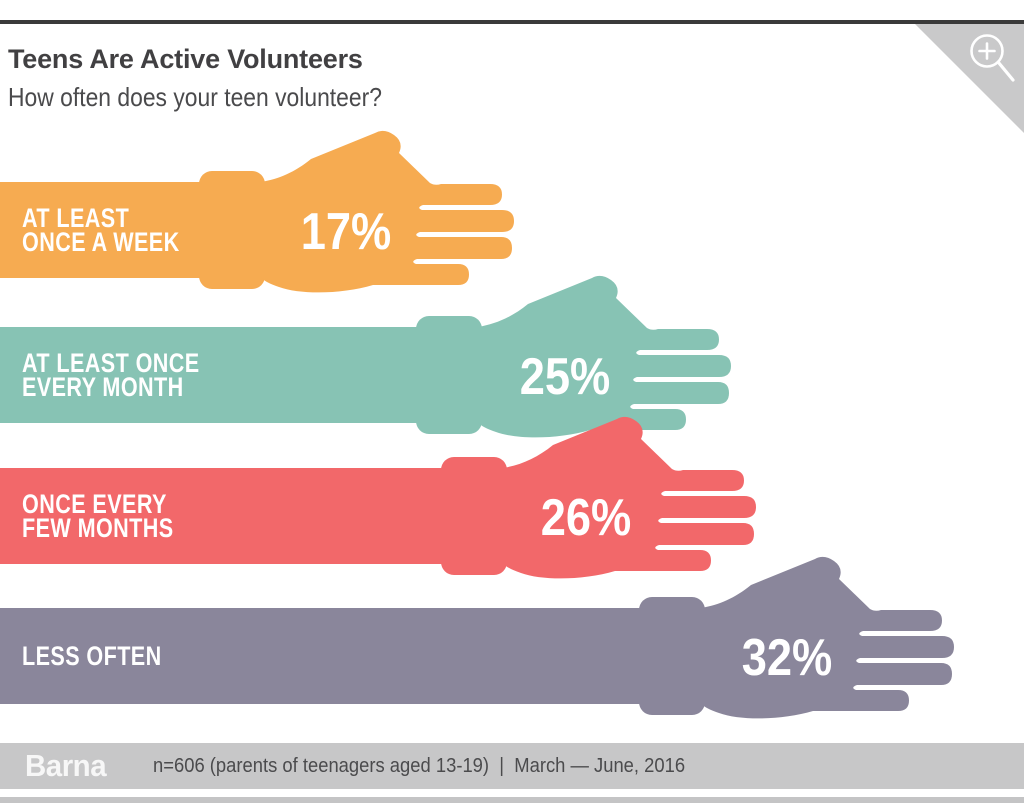 The image size is (1024, 803). Describe the element at coordinates (94, 504) in the screenshot. I see `bar-label-line: ONCE EVERY` at that location.